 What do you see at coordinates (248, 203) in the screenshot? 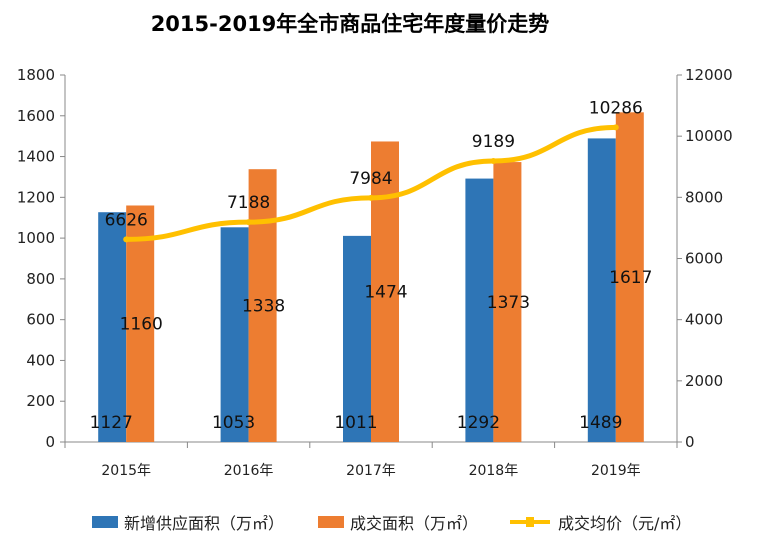
I see `data-label-price: 7188` at bounding box center [248, 203].